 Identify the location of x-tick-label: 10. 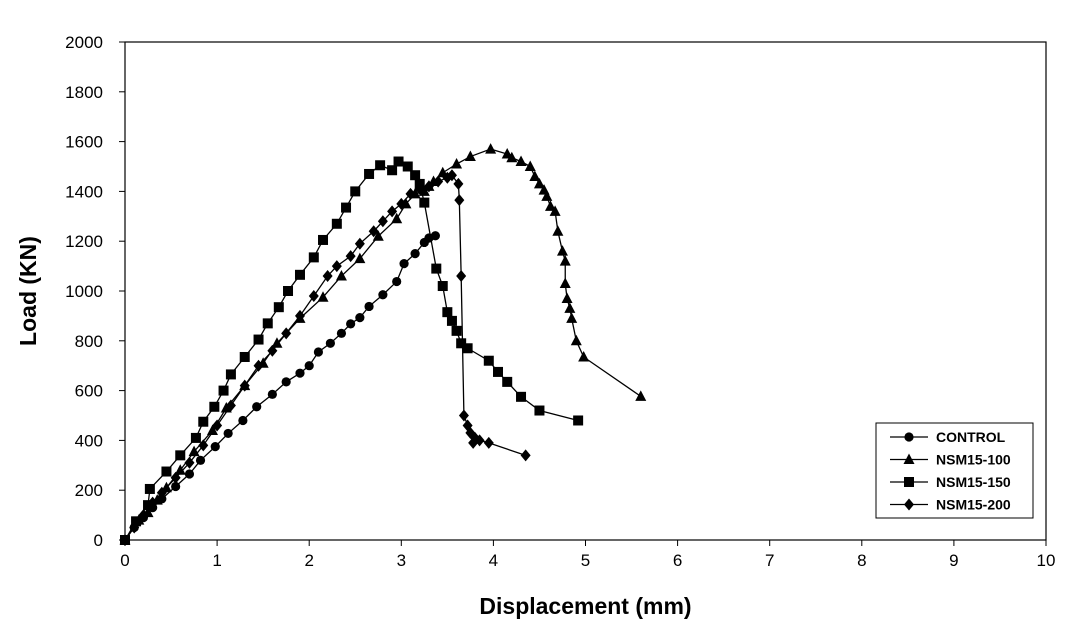
(1046, 560).